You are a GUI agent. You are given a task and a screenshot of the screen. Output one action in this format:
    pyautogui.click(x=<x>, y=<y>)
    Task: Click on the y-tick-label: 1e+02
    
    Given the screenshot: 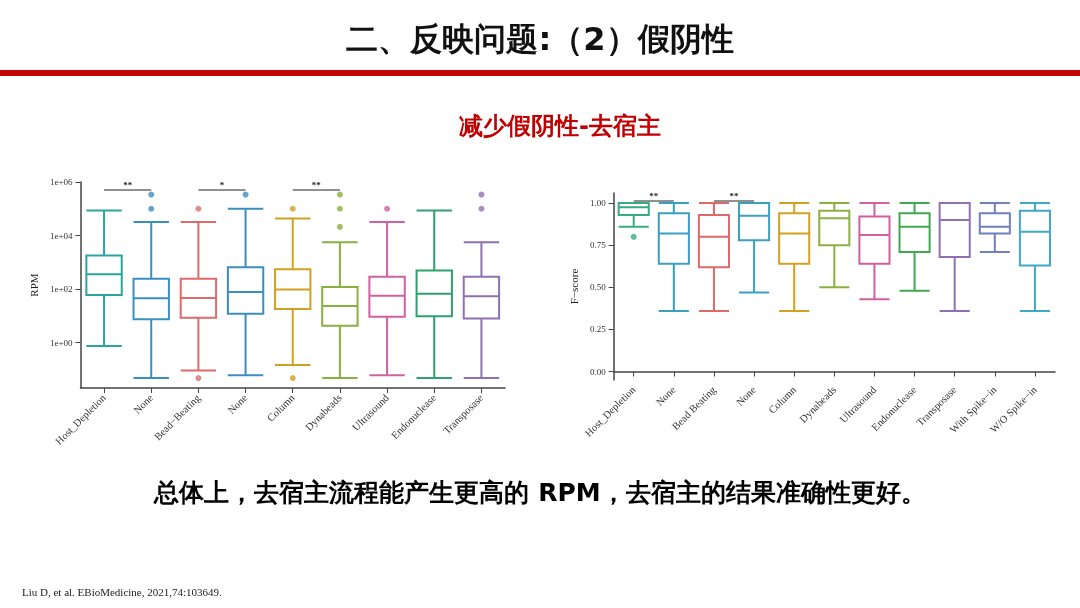 What is the action you would take?
    pyautogui.click(x=61, y=289)
    